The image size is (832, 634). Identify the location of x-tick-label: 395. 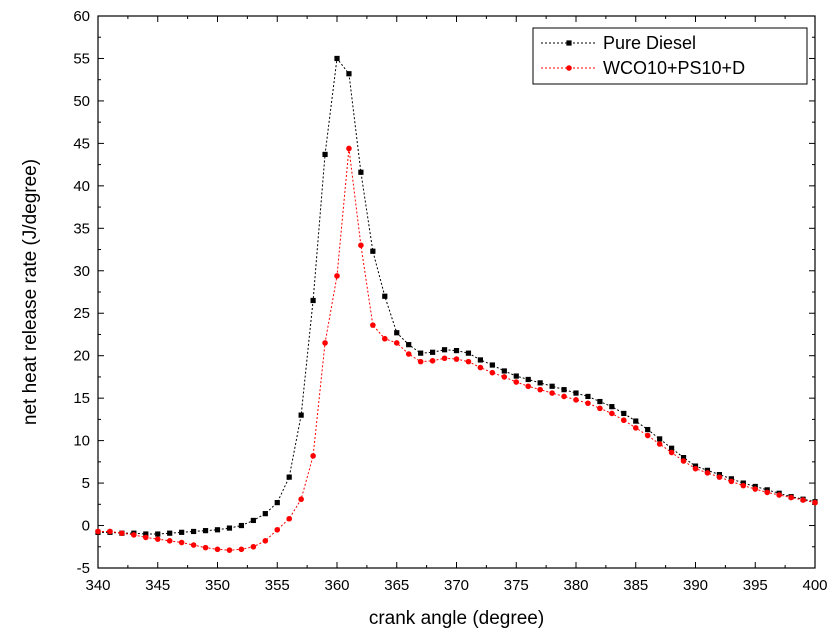
(755, 585).